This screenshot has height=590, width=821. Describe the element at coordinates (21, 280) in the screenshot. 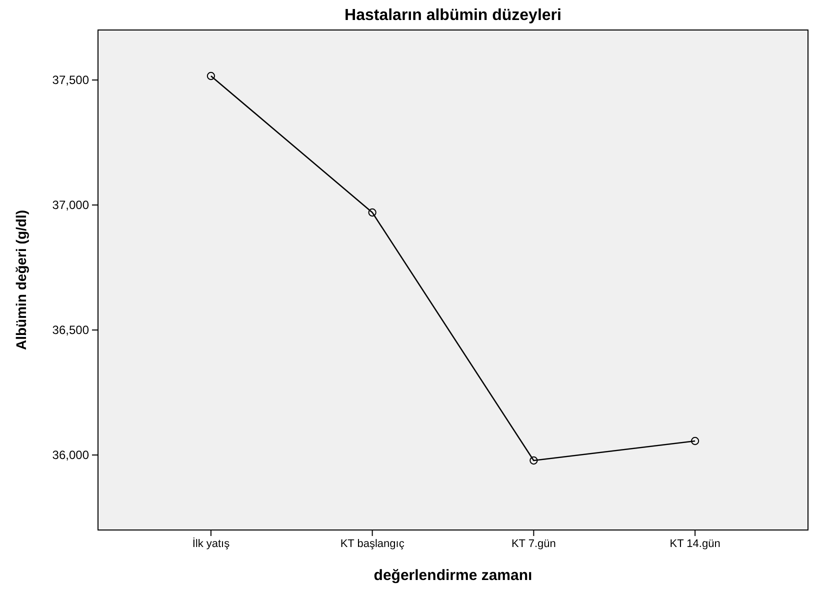

I see `y-axis-title: Albümin değeri (g/dl)` at that location.